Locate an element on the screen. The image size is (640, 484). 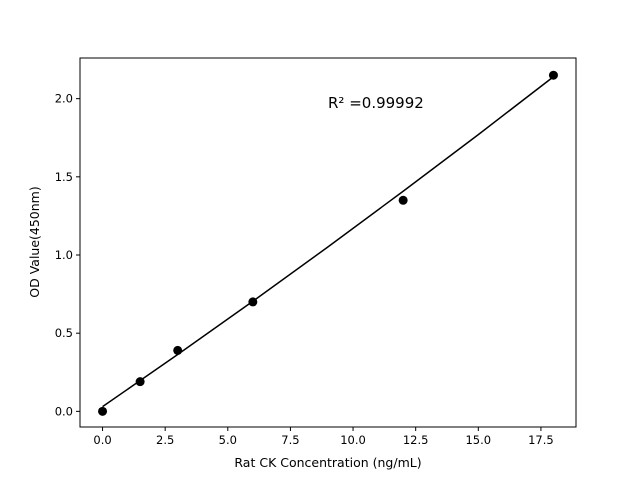
x-tick-label: 12.5 is located at coordinates (416, 440).